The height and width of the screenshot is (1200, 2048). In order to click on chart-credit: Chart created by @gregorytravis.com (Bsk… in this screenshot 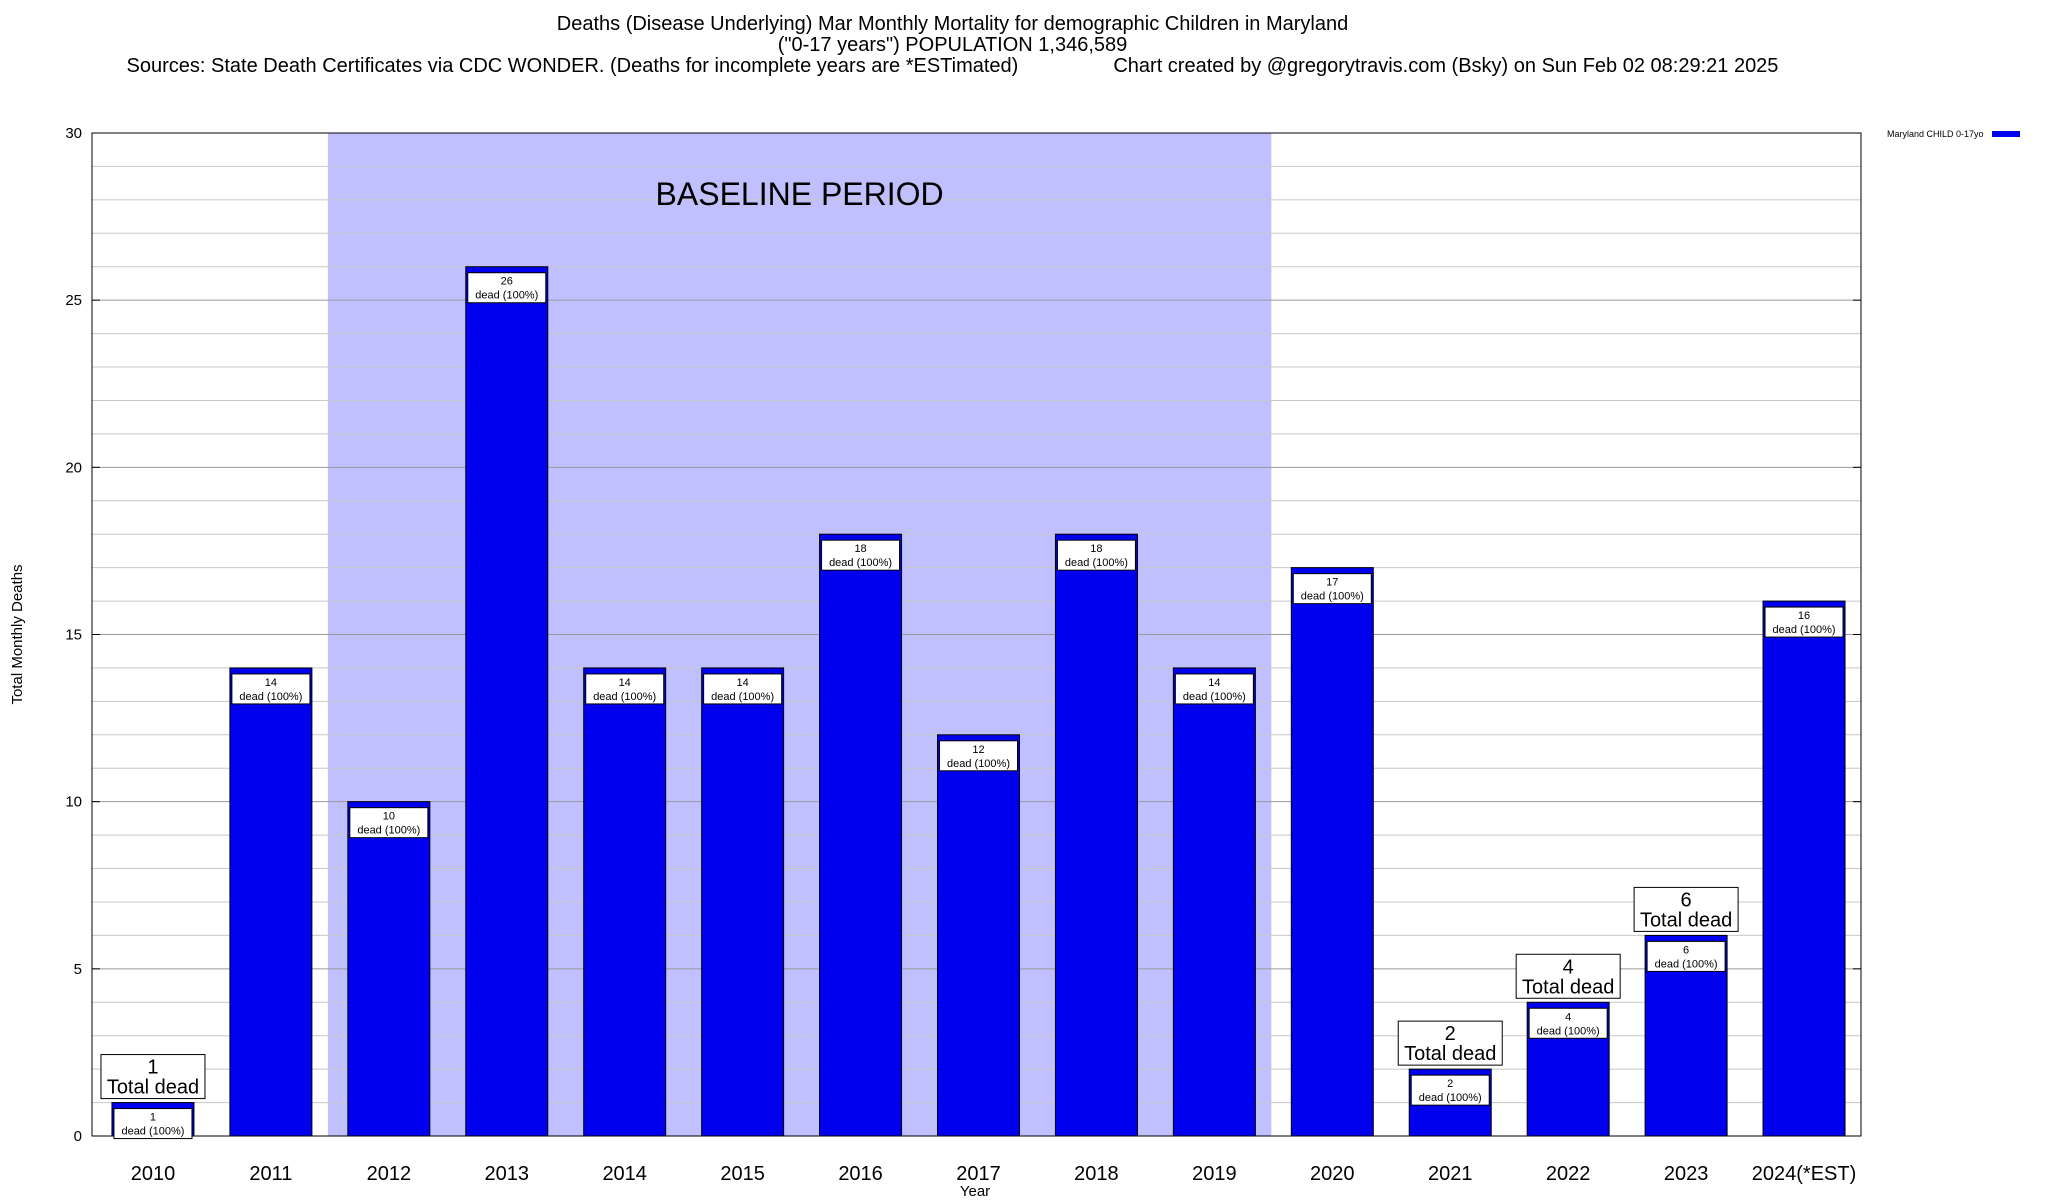, I will do `click(1446, 66)`.